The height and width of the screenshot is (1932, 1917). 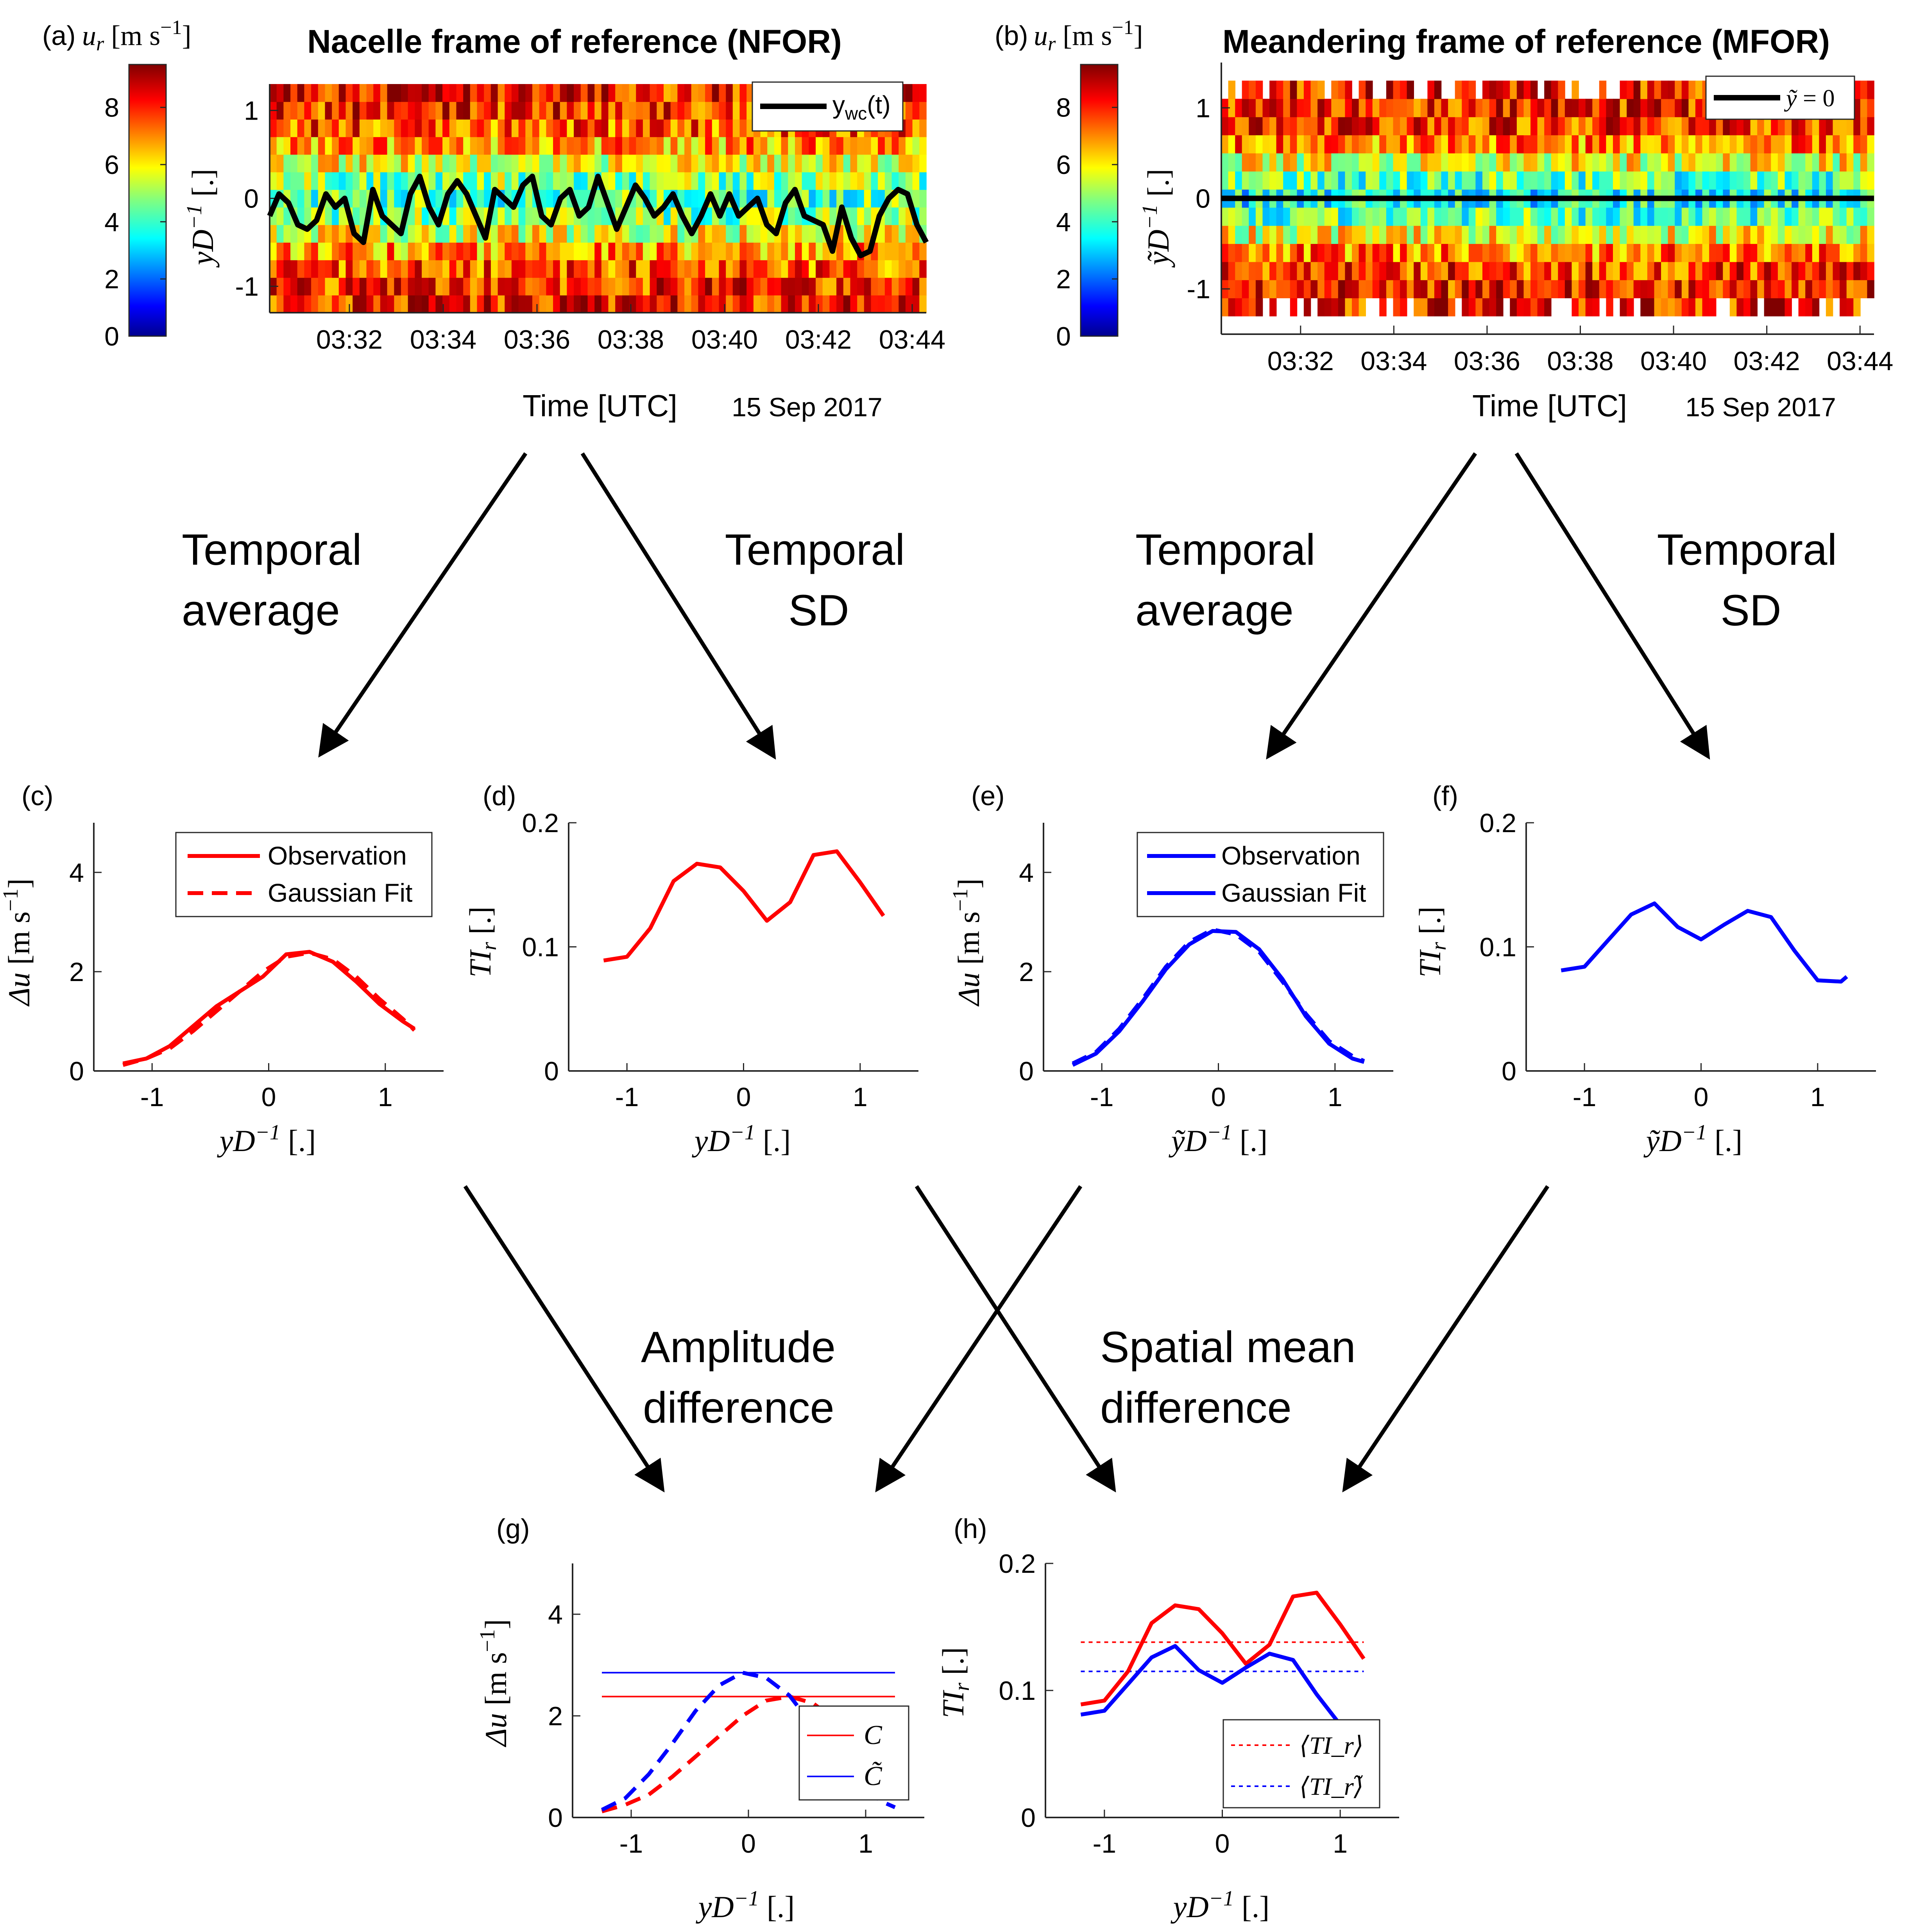 I want to click on panel-a-colorbar-label: ur [m s−1], so click(x=137, y=35).